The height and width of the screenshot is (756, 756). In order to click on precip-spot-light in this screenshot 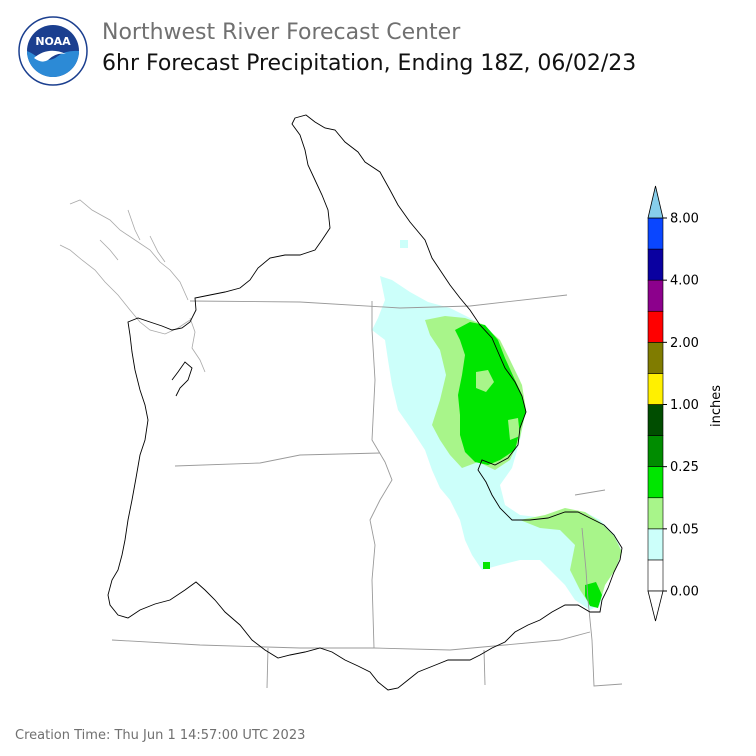, I will do `click(404, 244)`.